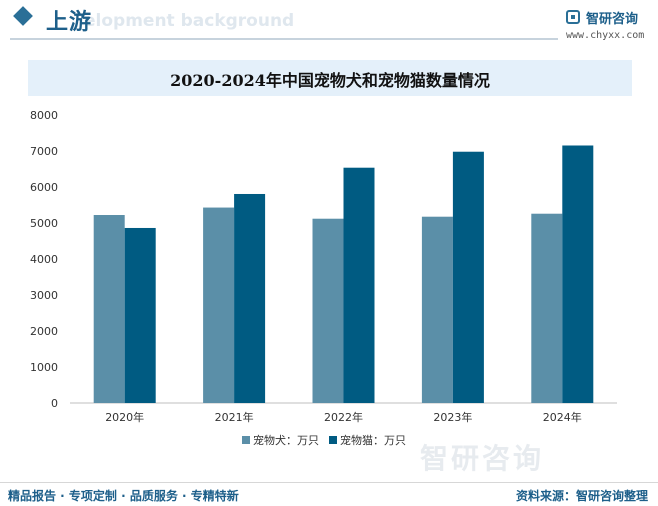 This screenshot has width=658, height=506. I want to click on x-tick-label: 2021年, so click(234, 417).